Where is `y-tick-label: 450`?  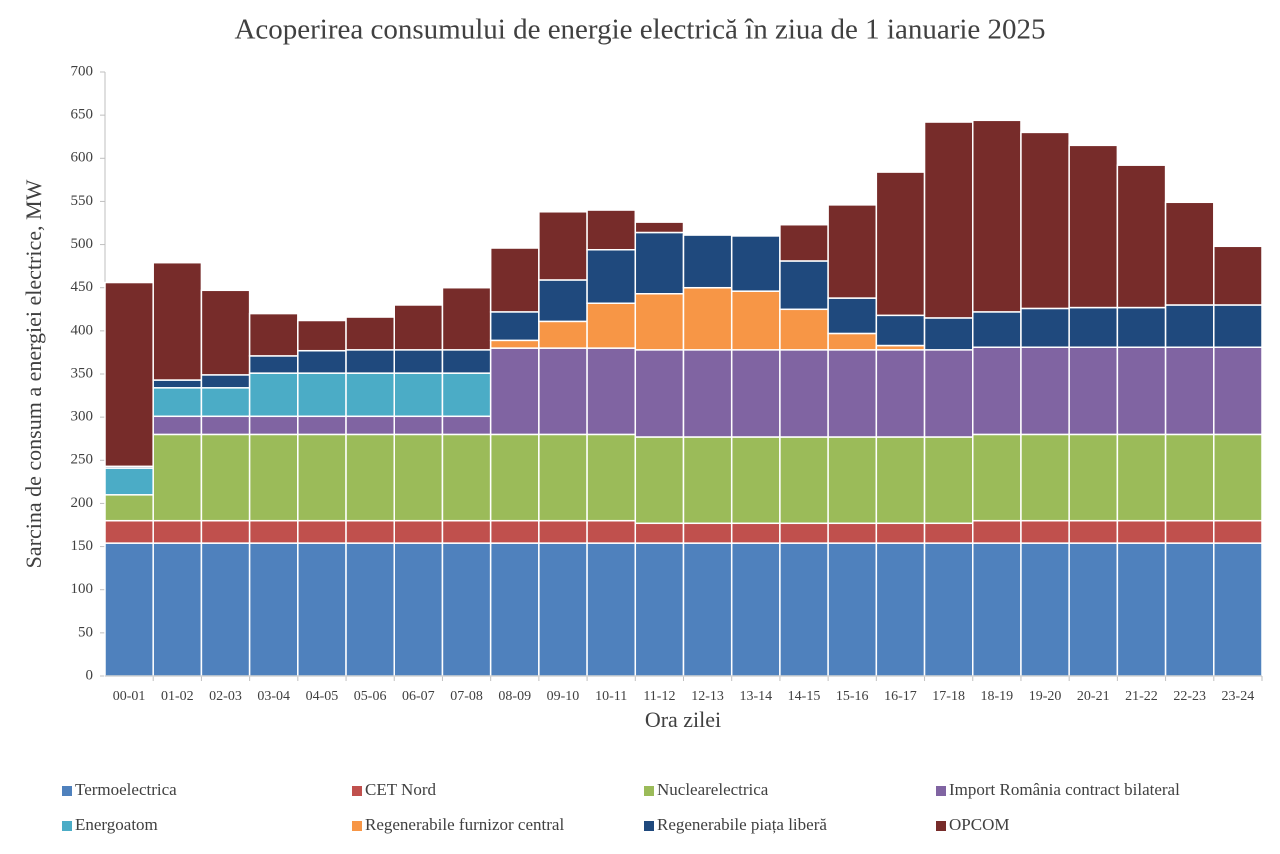 y-tick-label: 450 is located at coordinates (82, 287).